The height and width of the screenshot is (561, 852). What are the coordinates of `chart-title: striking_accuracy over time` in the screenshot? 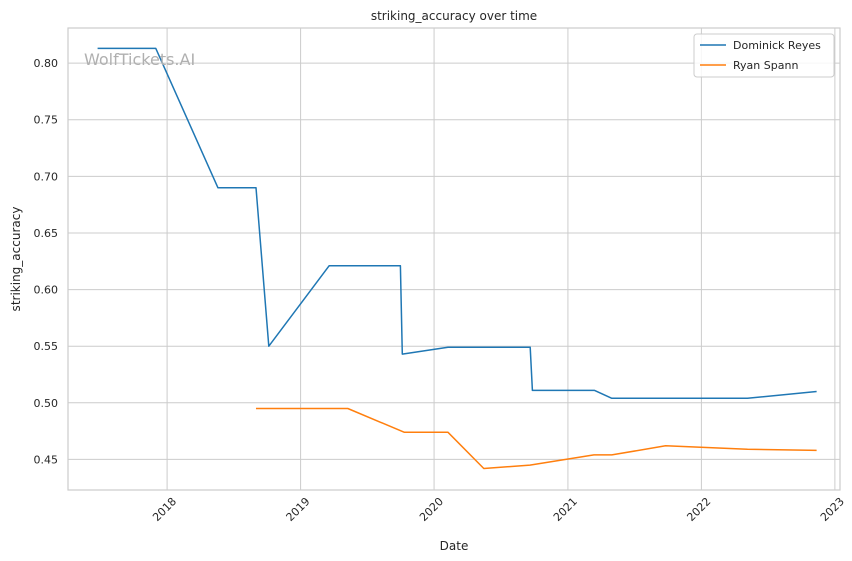 It's located at (454, 16).